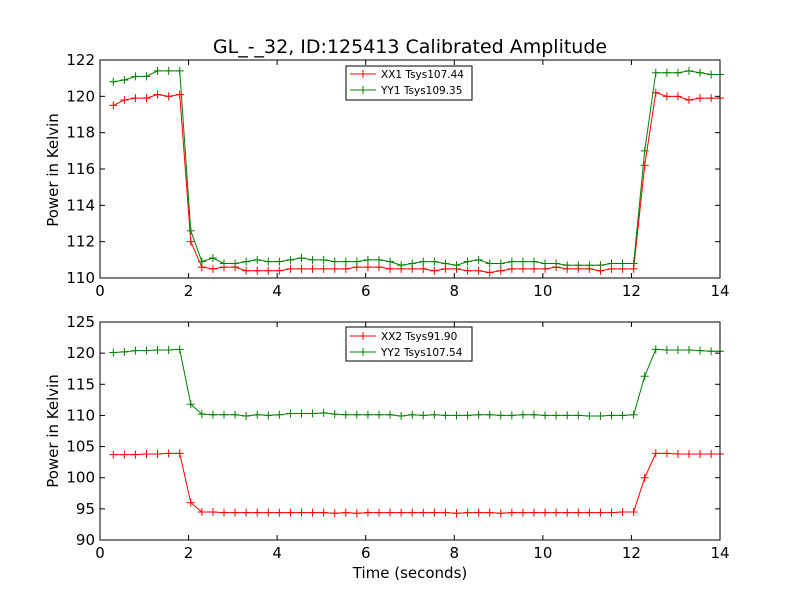  What do you see at coordinates (53, 431) in the screenshot?
I see `bottom-y-axis-label: Power in Kelvin` at bounding box center [53, 431].